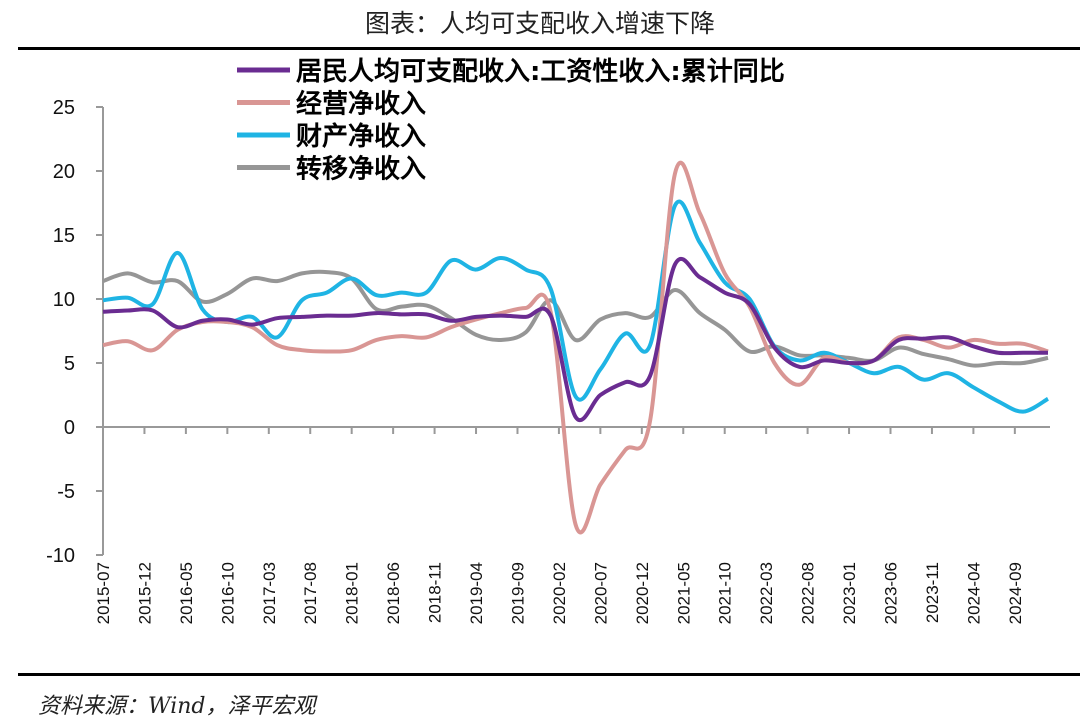 The height and width of the screenshot is (722, 1080). Describe the element at coordinates (64, 300) in the screenshot. I see `y-tick-label: 10` at that location.